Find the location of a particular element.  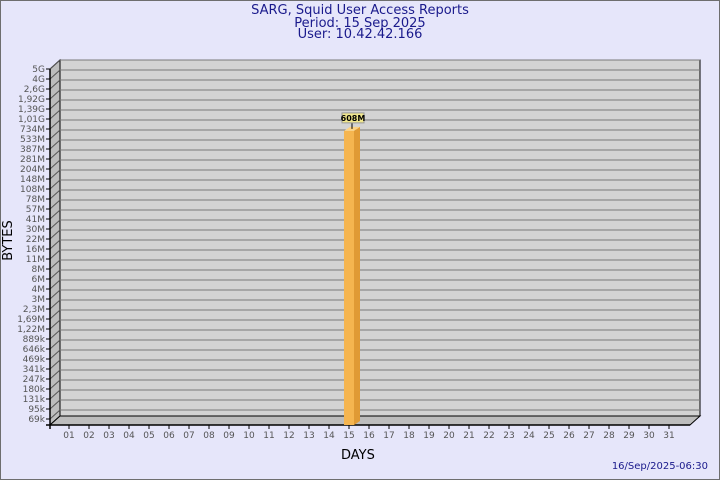

y-tick-label: 646k is located at coordinates (34, 350).